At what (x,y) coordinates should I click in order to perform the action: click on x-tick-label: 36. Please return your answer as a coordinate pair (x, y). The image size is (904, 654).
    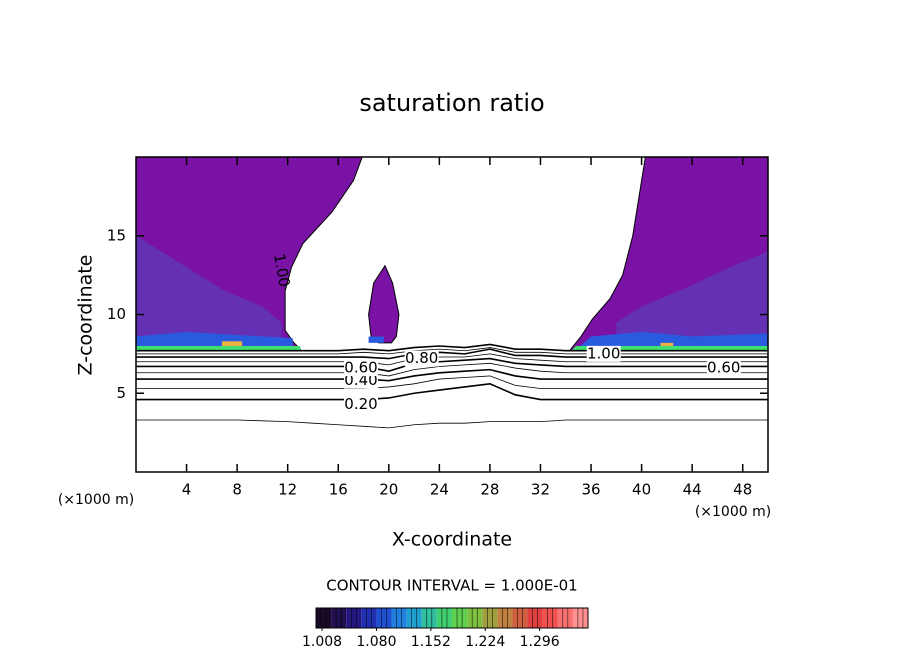
    Looking at the image, I should click on (590, 490).